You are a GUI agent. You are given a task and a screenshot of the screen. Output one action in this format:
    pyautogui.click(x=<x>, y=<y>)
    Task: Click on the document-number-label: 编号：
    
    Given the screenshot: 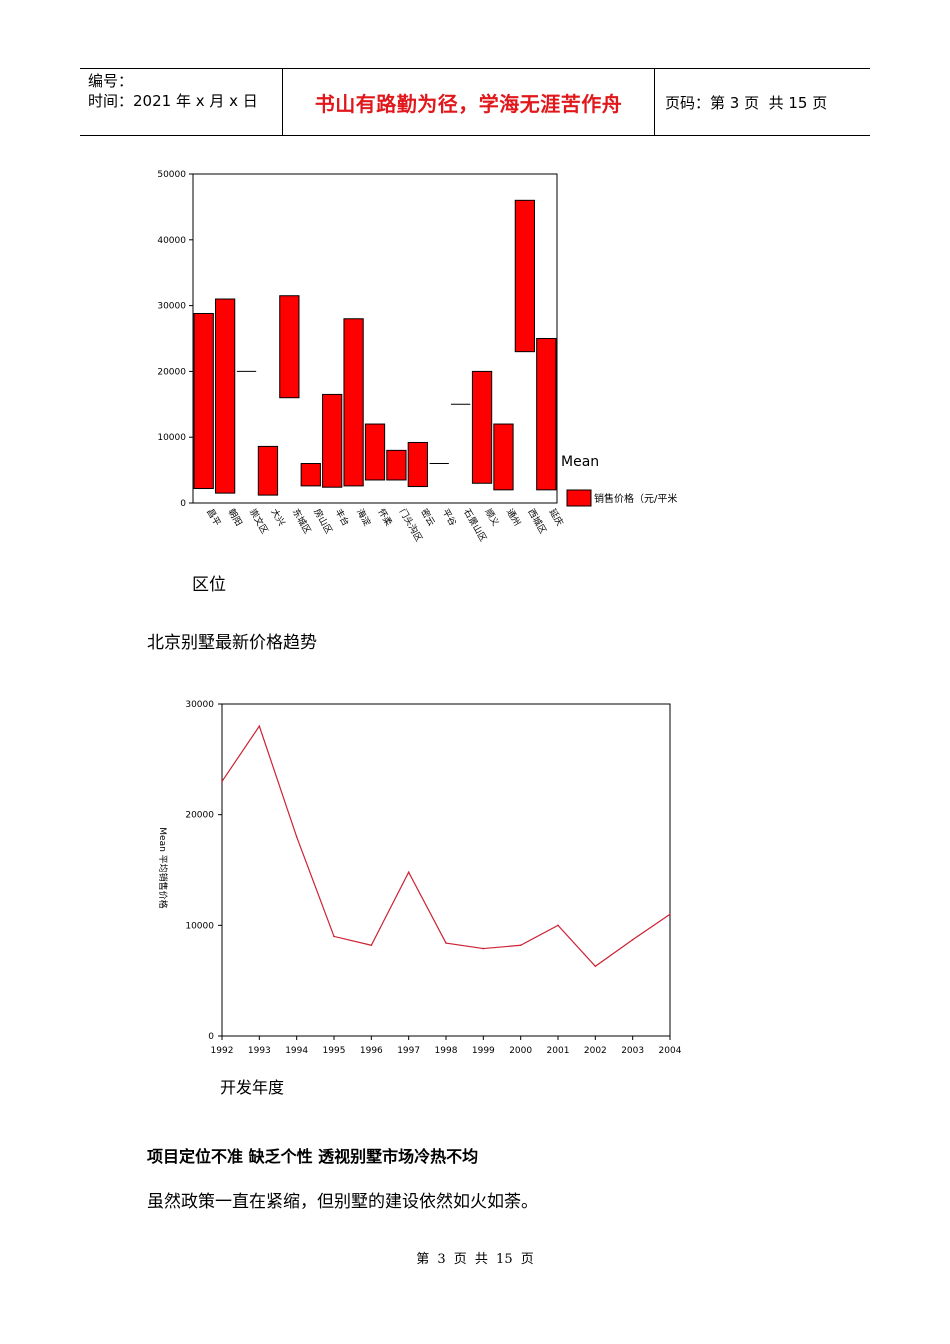 What is the action you would take?
    pyautogui.click(x=111, y=81)
    